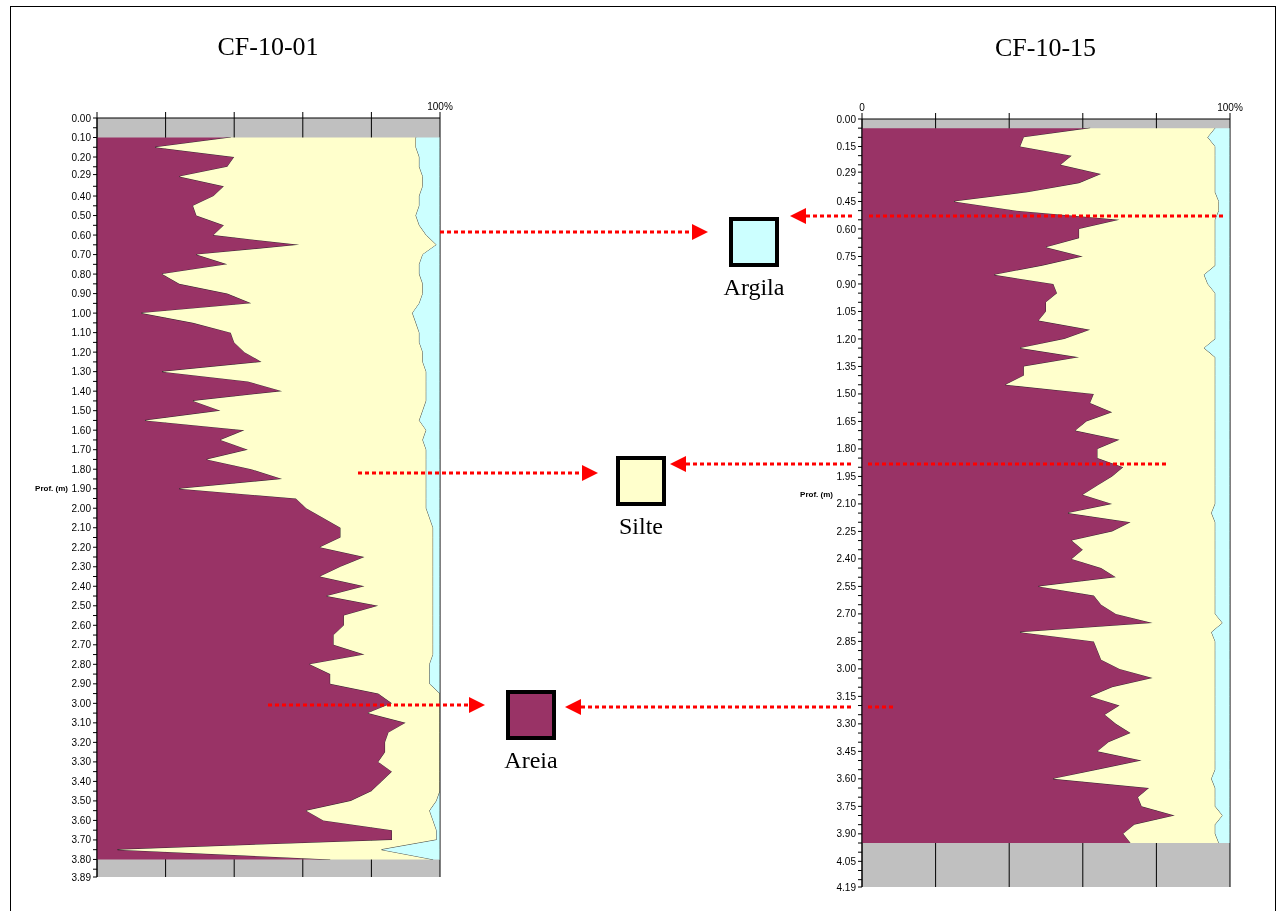 The width and height of the screenshot is (1282, 911). What do you see at coordinates (846, 476) in the screenshot?
I see `y-tick-label: 1.95` at bounding box center [846, 476].